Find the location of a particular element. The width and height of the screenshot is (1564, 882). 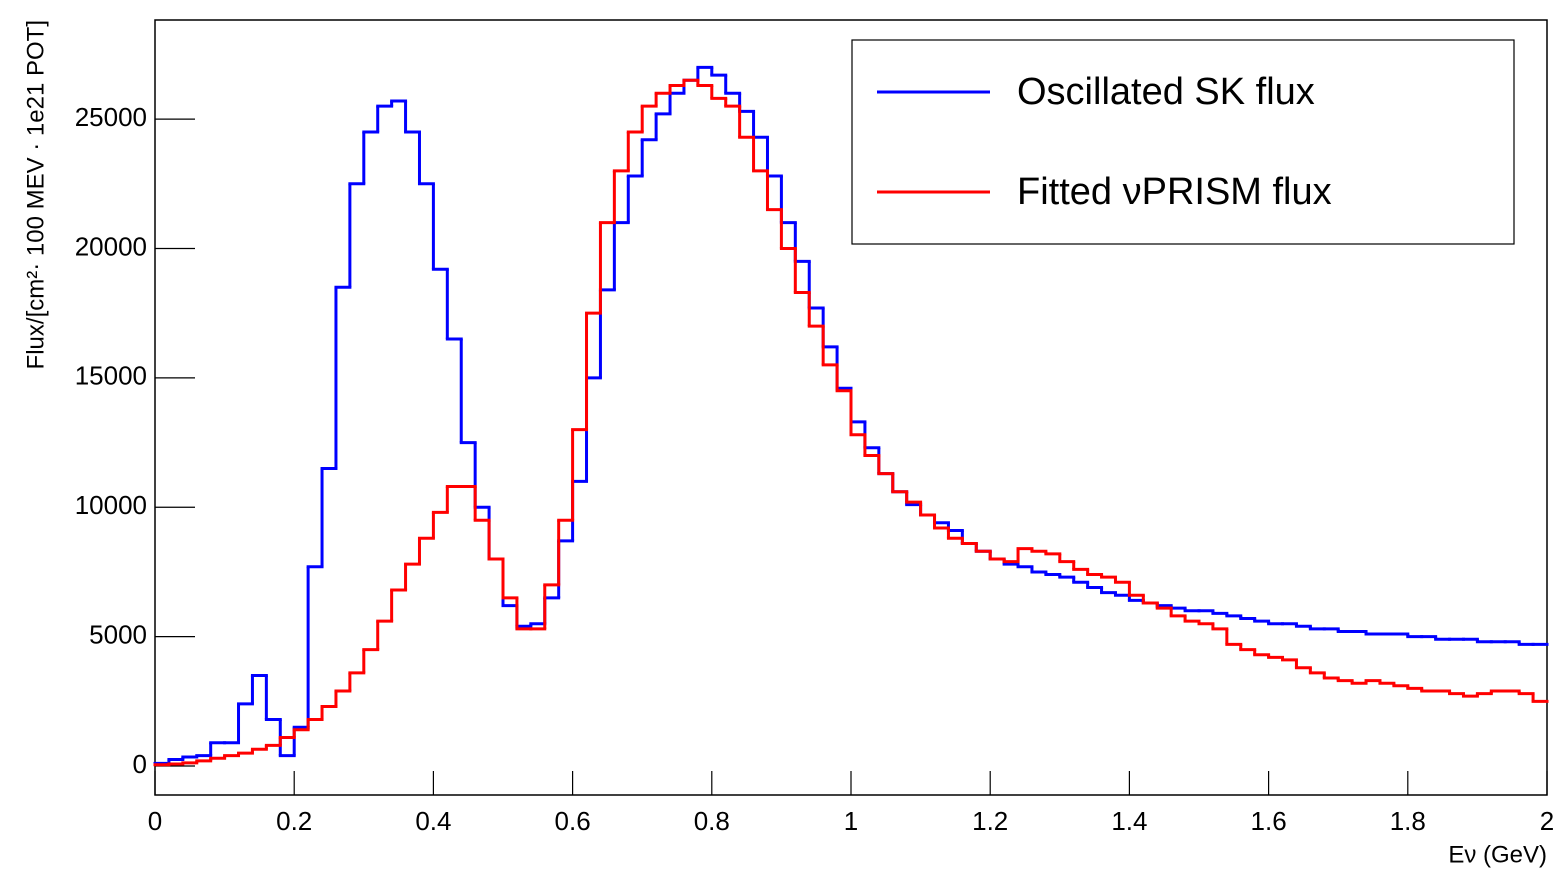

y-tick-label: 25000 is located at coordinates (111, 117).